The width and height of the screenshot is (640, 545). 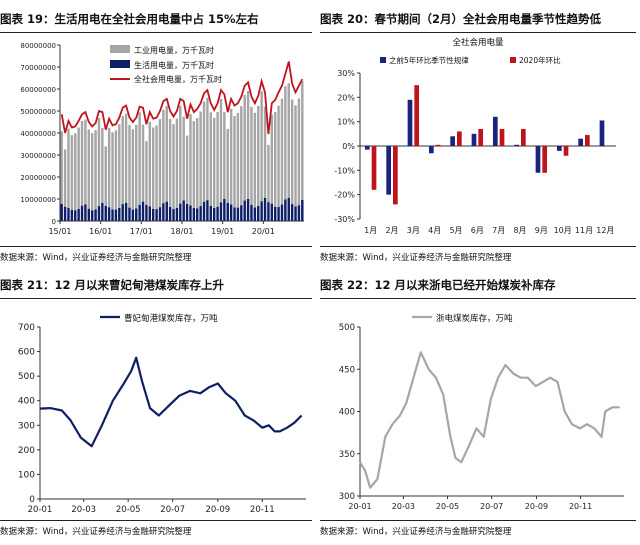 I want to click on x-tick-label: 6月, so click(x=477, y=230).